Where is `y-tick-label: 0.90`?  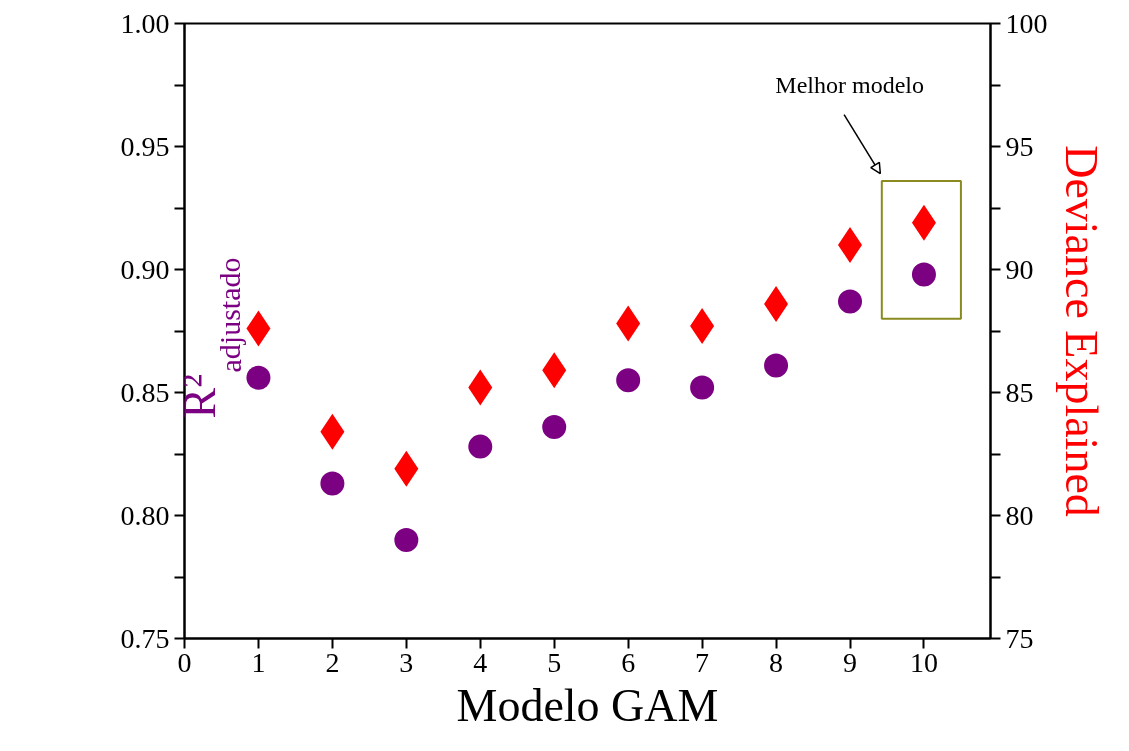
y-tick-label: 0.90 is located at coordinates (145, 269).